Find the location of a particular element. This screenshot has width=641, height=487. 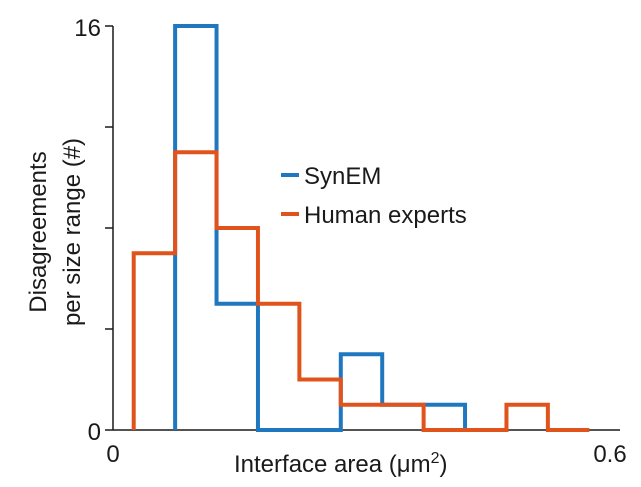

y-axis is located at coordinates (109, 228).